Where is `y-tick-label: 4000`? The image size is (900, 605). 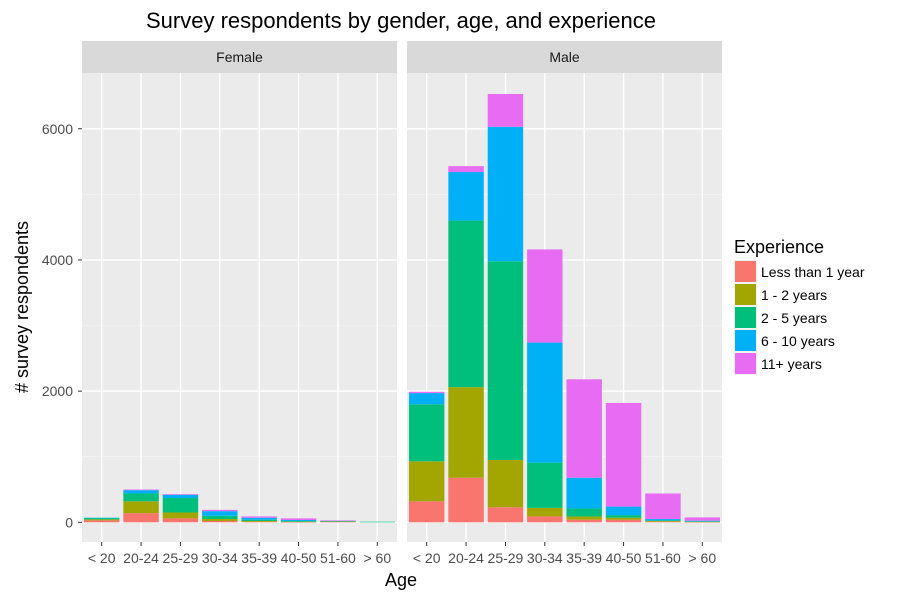
y-tick-label: 4000 is located at coordinates (57, 260).